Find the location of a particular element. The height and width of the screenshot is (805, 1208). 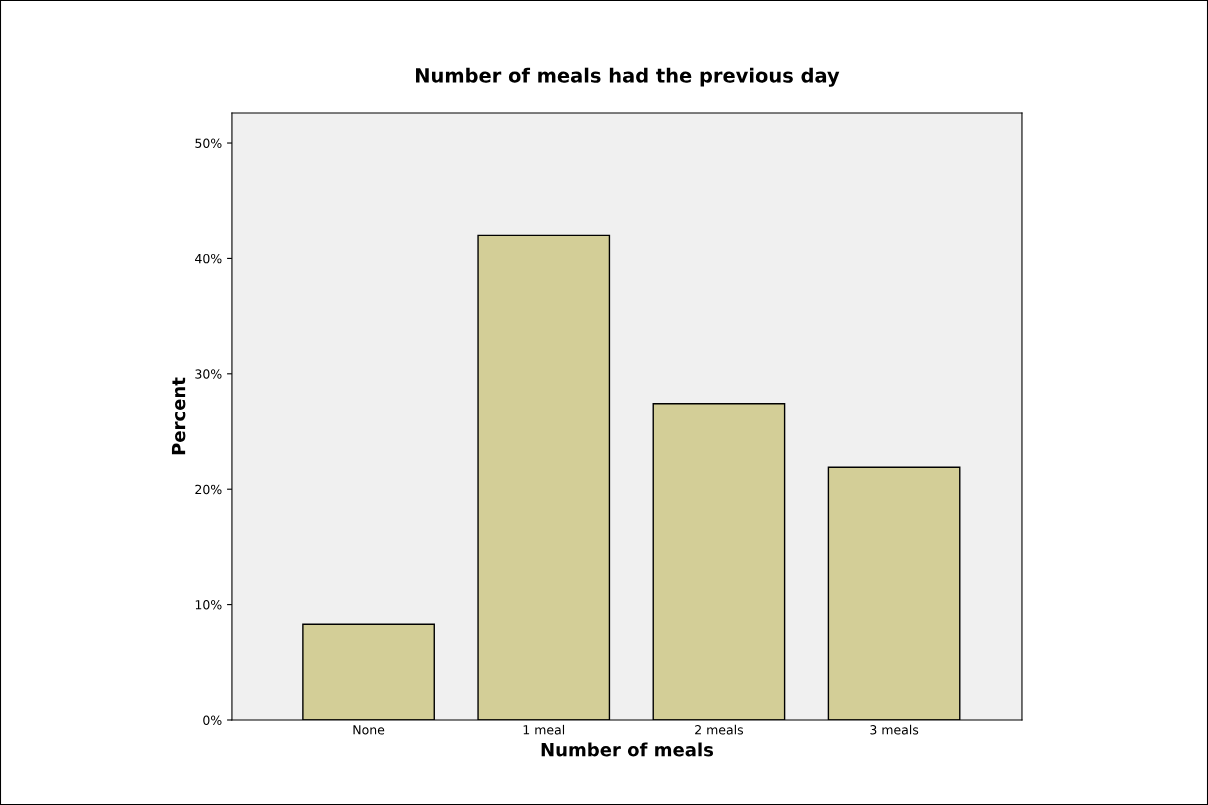

x-tick-label: 3 meals is located at coordinates (894, 729).